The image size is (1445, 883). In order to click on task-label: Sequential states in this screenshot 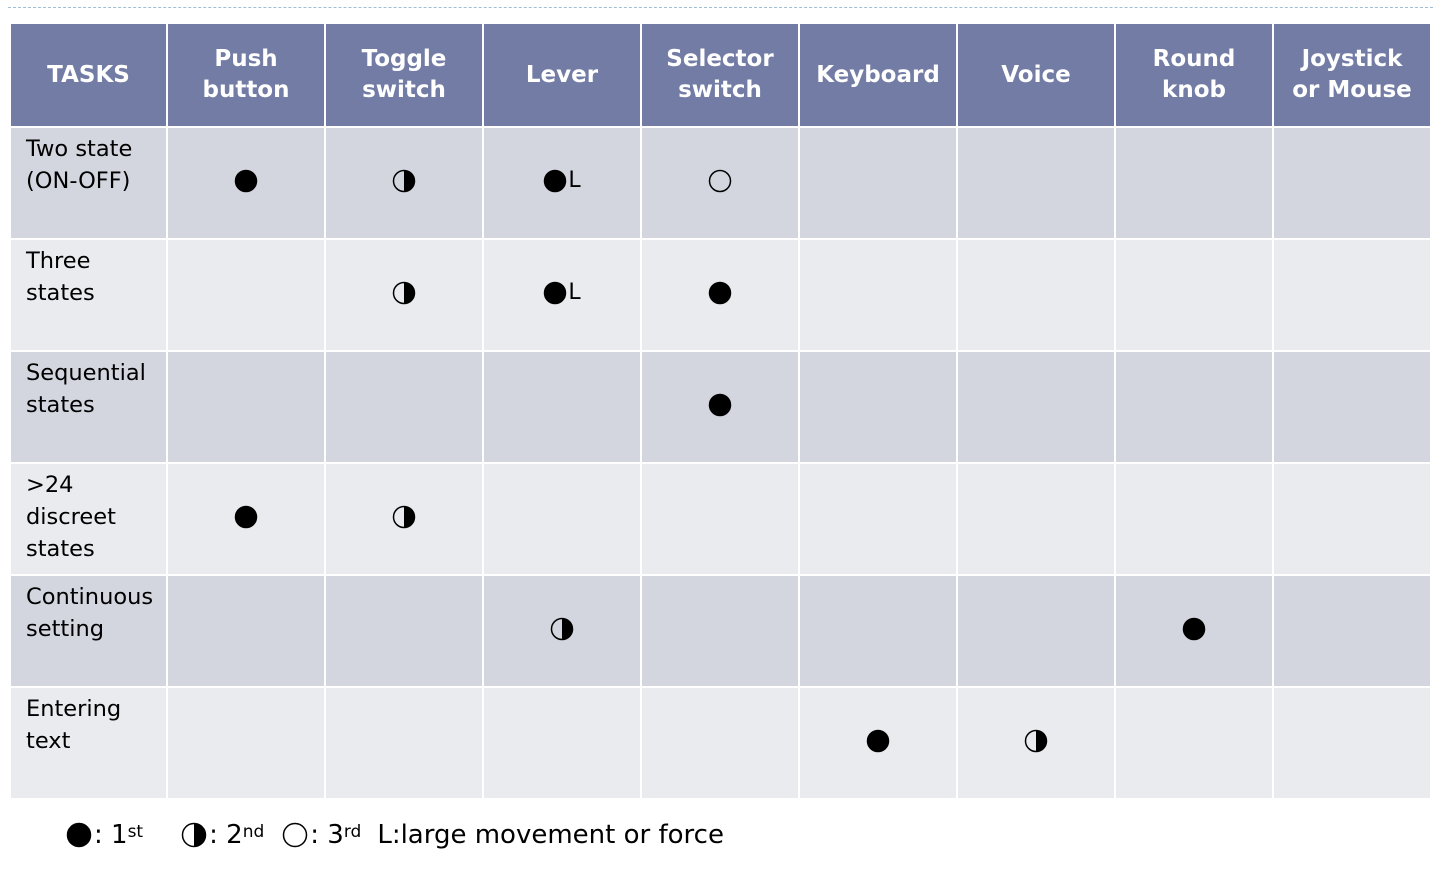, I will do `click(88, 407)`.